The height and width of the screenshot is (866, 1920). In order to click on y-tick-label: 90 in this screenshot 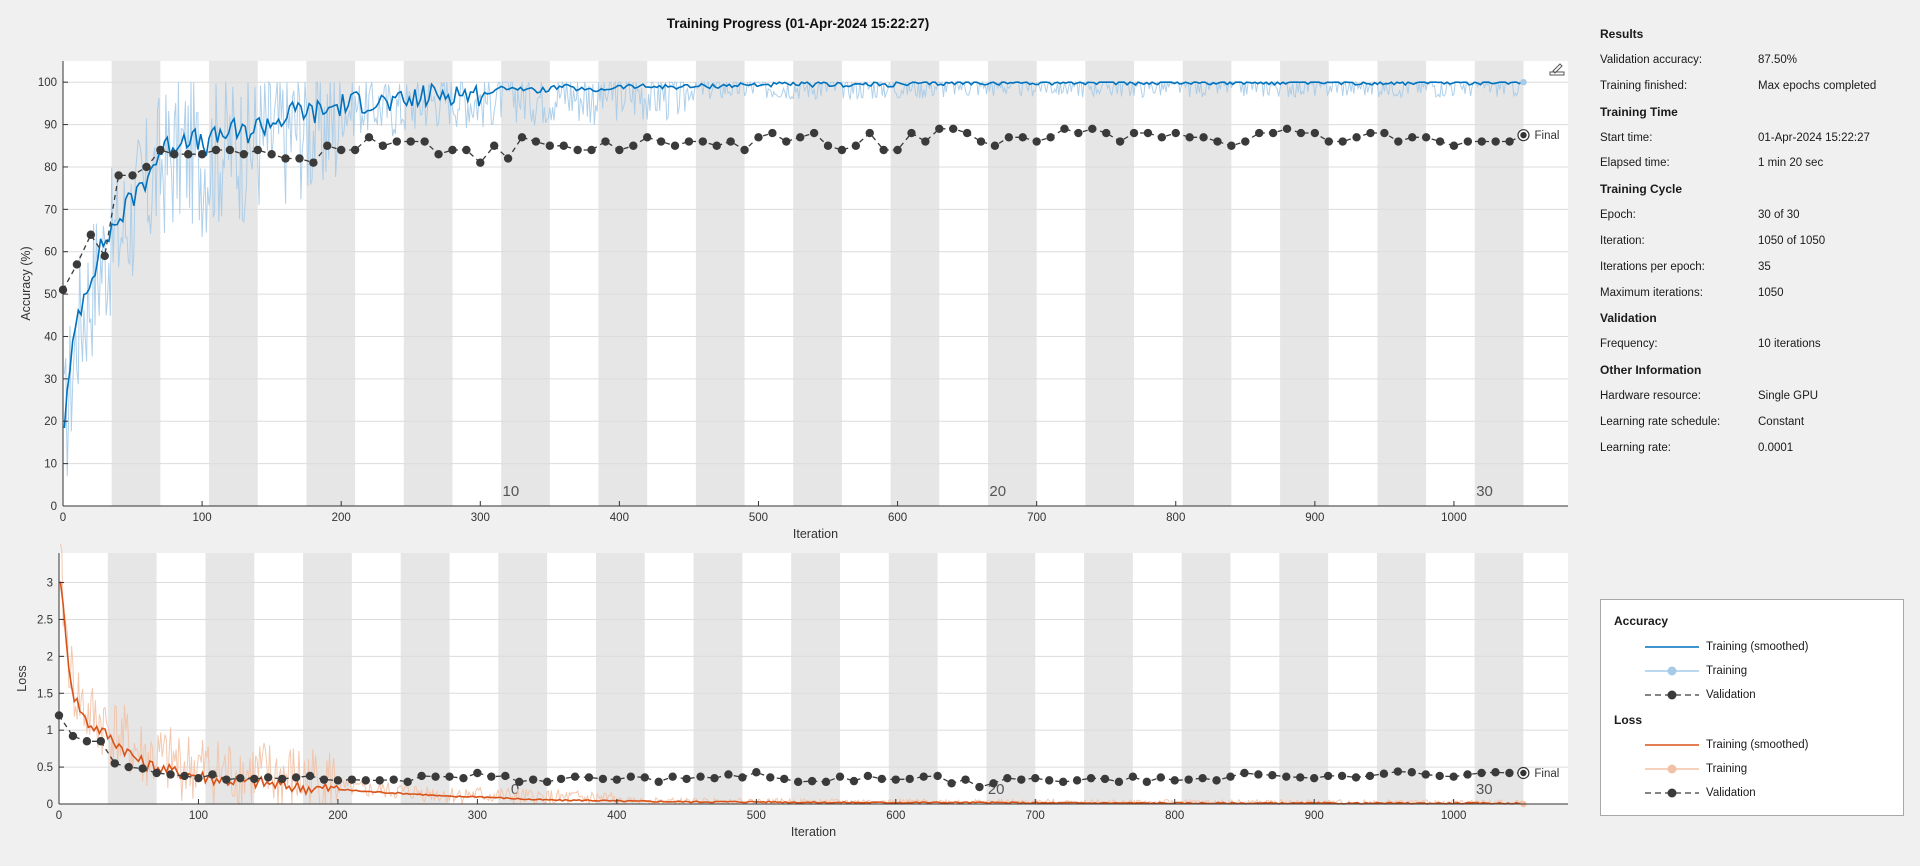, I will do `click(50, 126)`.